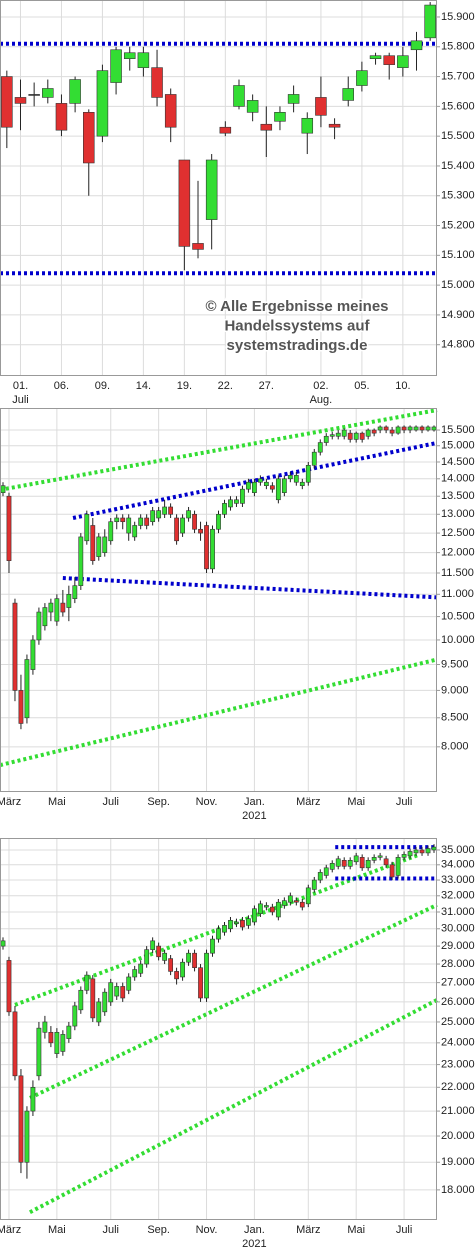  I want to click on y-tick-label: 14.500, so click(458, 462).